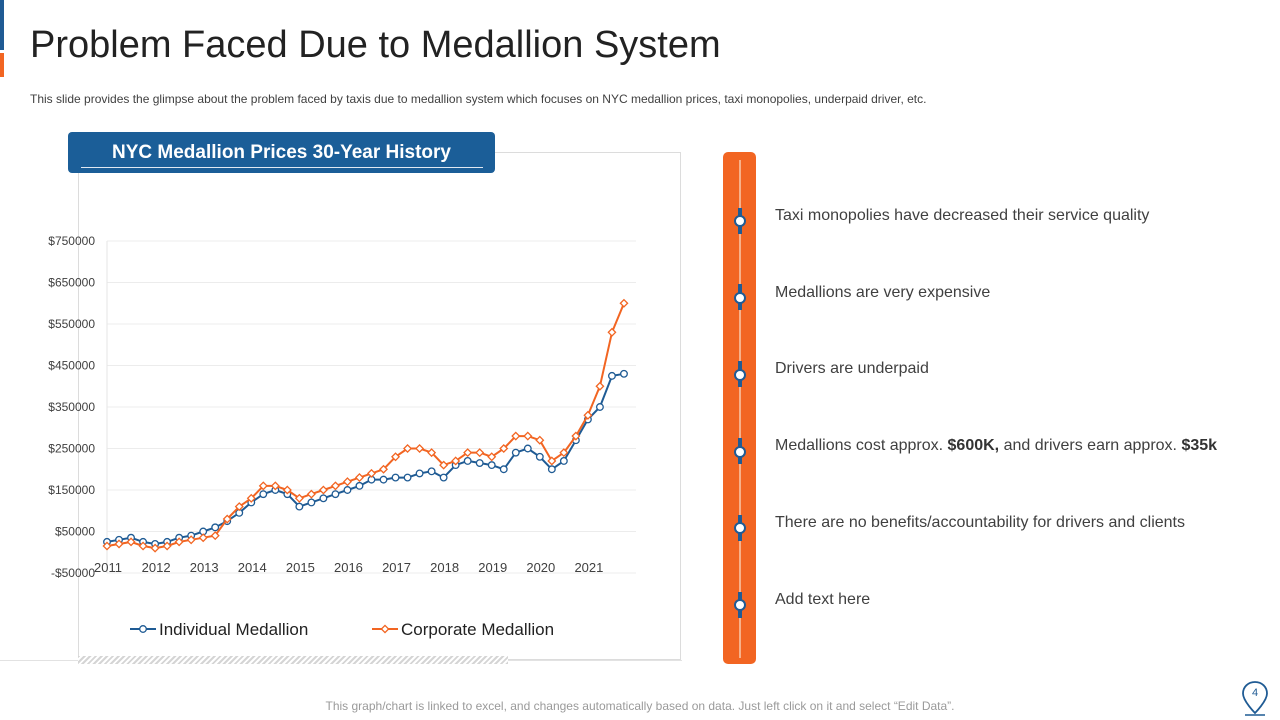 Image resolution: width=1280 pixels, height=720 pixels. I want to click on chart-title: NYC Medallion Prices 30-Year History, so click(281, 152).